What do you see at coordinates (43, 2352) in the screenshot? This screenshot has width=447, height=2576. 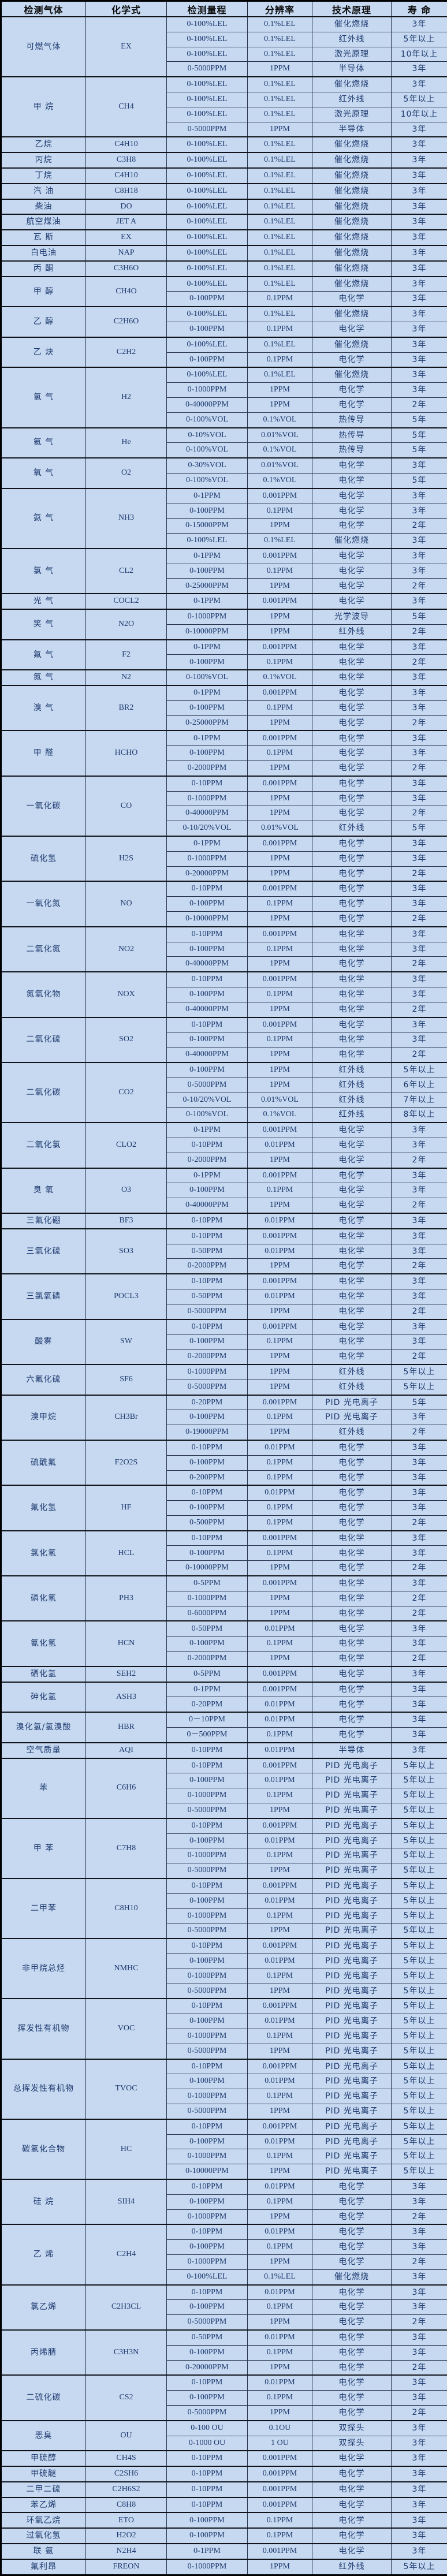 I see `gas-name-cell: 丙烯腈` at bounding box center [43, 2352].